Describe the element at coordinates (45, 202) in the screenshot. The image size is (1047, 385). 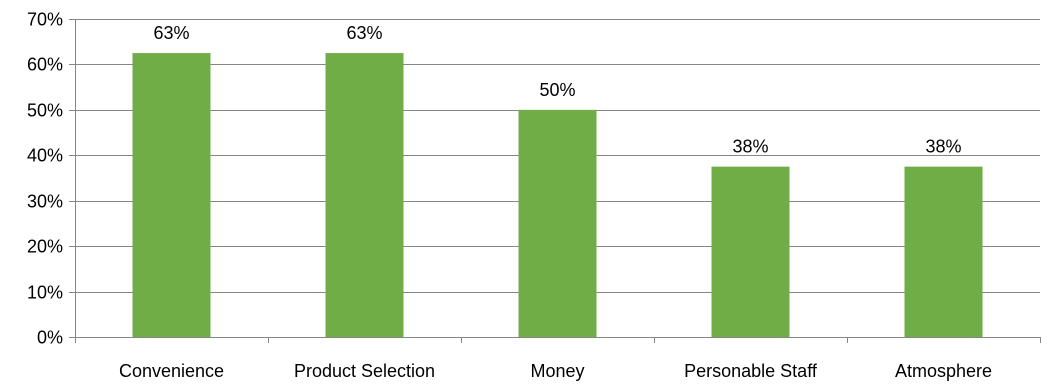
I see `y-tick-label: 30%` at that location.